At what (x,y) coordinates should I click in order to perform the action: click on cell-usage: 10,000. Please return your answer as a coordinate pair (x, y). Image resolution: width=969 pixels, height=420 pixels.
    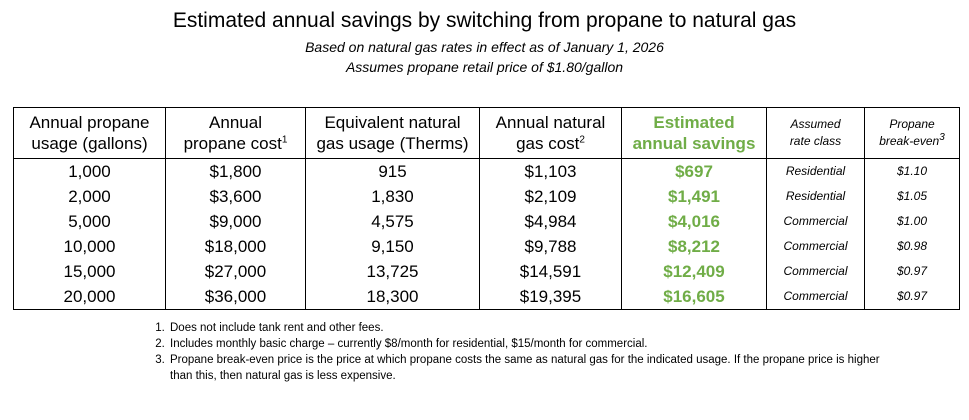
    Looking at the image, I should click on (89, 246).